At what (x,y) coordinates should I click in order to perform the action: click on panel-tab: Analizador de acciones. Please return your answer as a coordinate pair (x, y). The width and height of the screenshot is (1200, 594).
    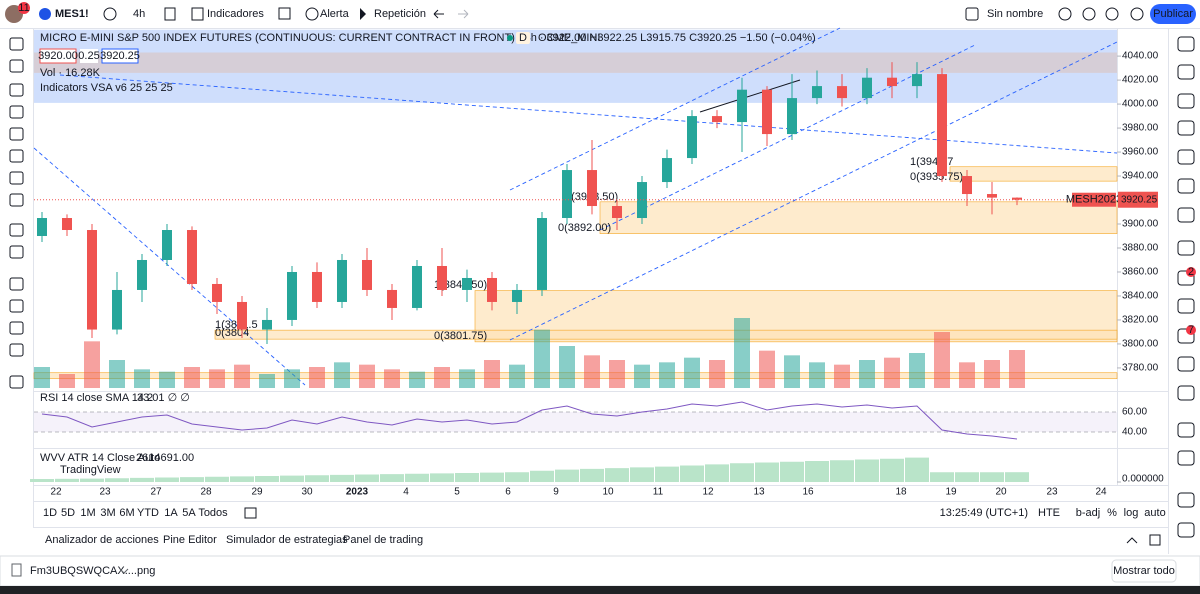
    Looking at the image, I should click on (102, 540).